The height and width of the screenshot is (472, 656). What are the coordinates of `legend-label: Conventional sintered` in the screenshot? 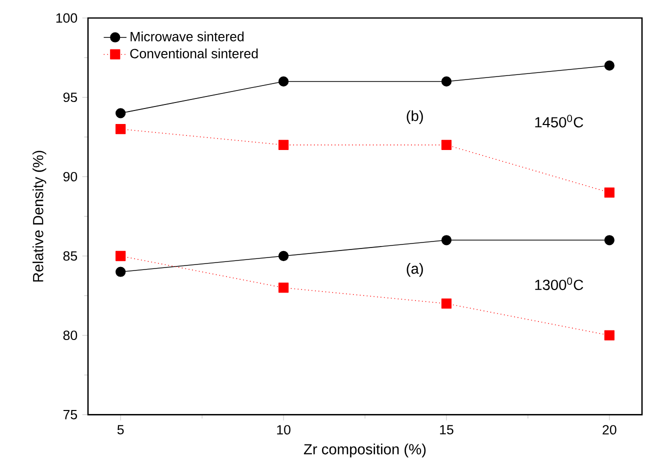 It's located at (194, 53).